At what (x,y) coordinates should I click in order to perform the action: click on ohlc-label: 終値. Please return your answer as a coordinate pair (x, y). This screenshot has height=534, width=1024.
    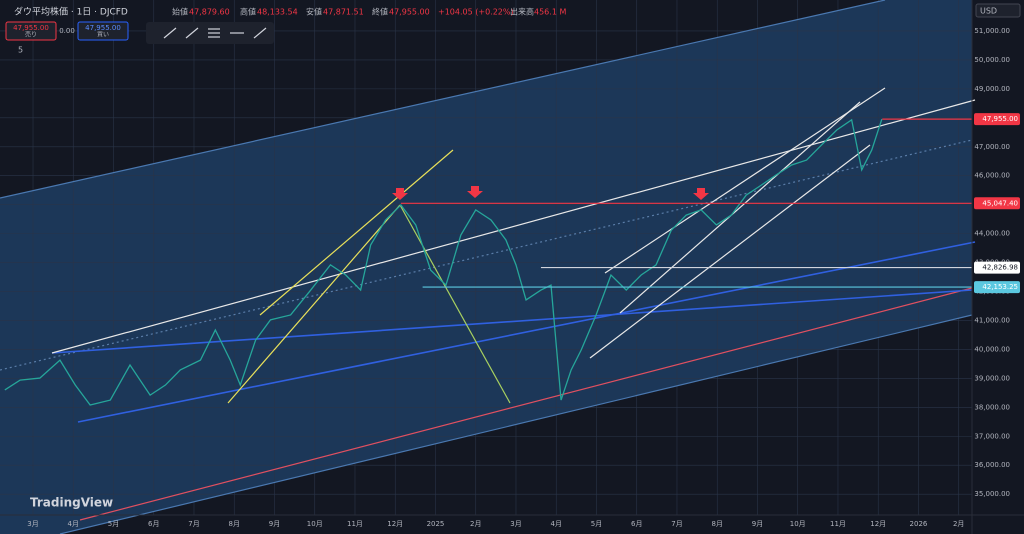
    Looking at the image, I should click on (380, 12).